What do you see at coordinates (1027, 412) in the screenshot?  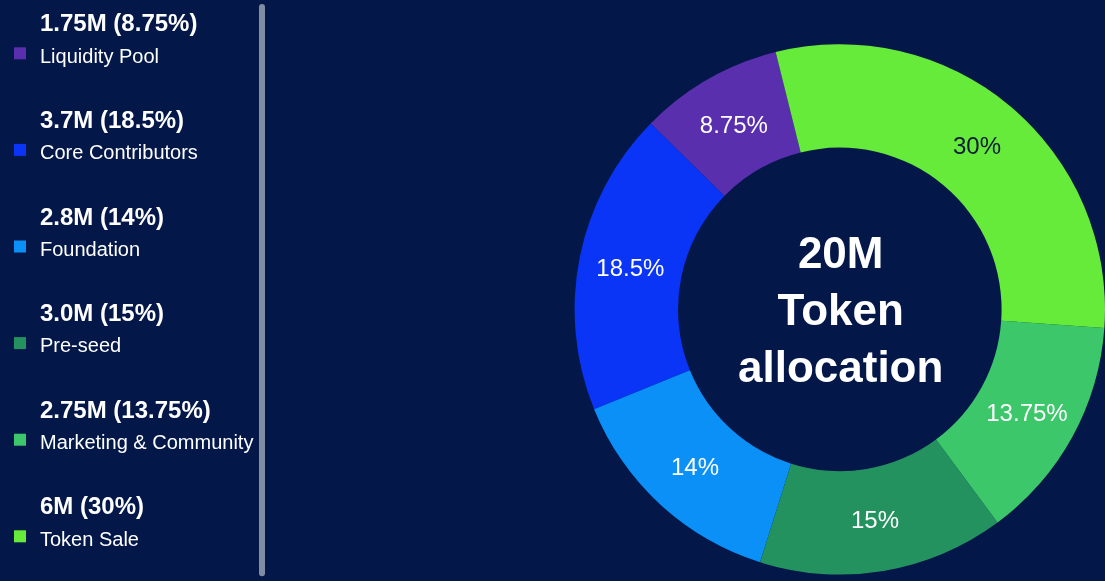 I see `data-label: 13.75%` at bounding box center [1027, 412].